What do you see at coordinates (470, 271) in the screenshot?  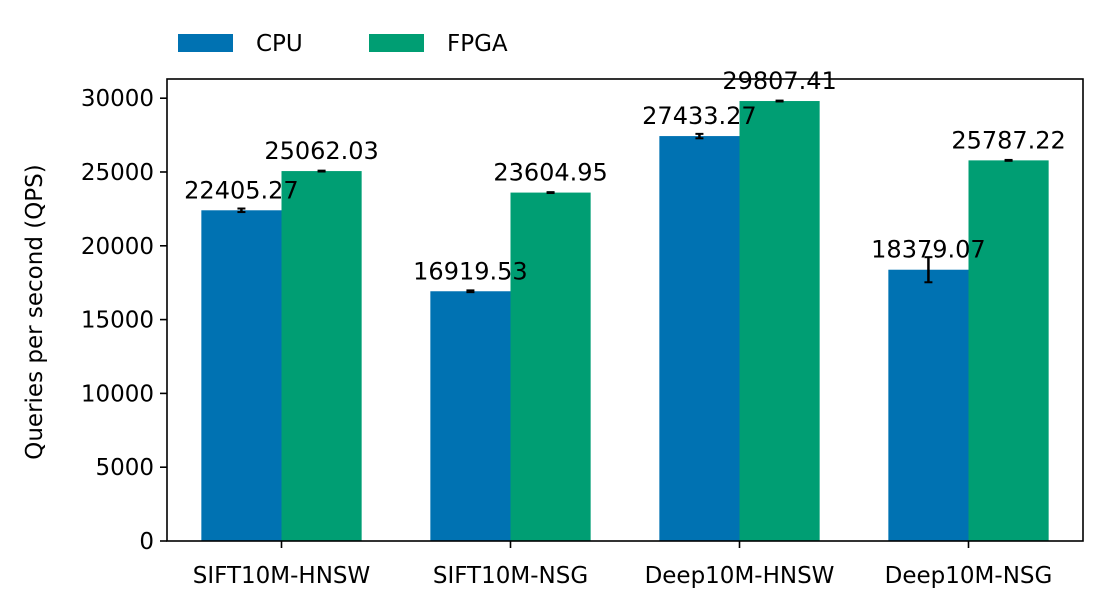 I see `data-label-cpu-sift10m-nsg: 16919.53` at bounding box center [470, 271].